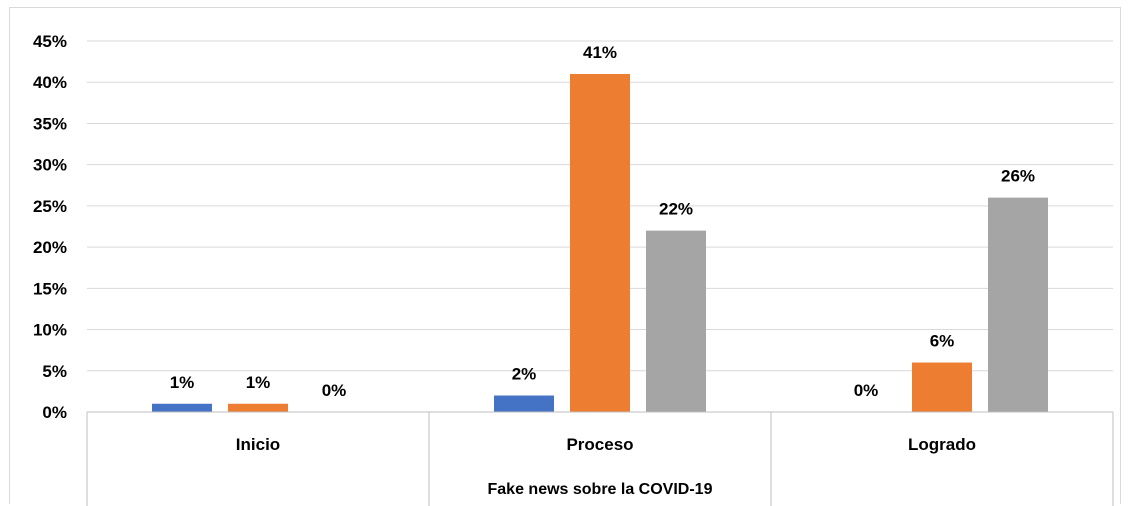 This screenshot has width=1131, height=506. I want to click on y-tick-label: 15%, so click(50, 288).